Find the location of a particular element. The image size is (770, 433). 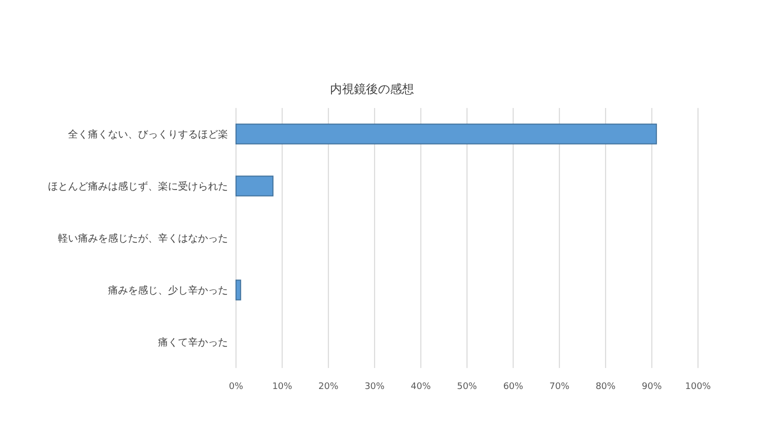

y-tick-label: 痛くて辛かった is located at coordinates (193, 342).